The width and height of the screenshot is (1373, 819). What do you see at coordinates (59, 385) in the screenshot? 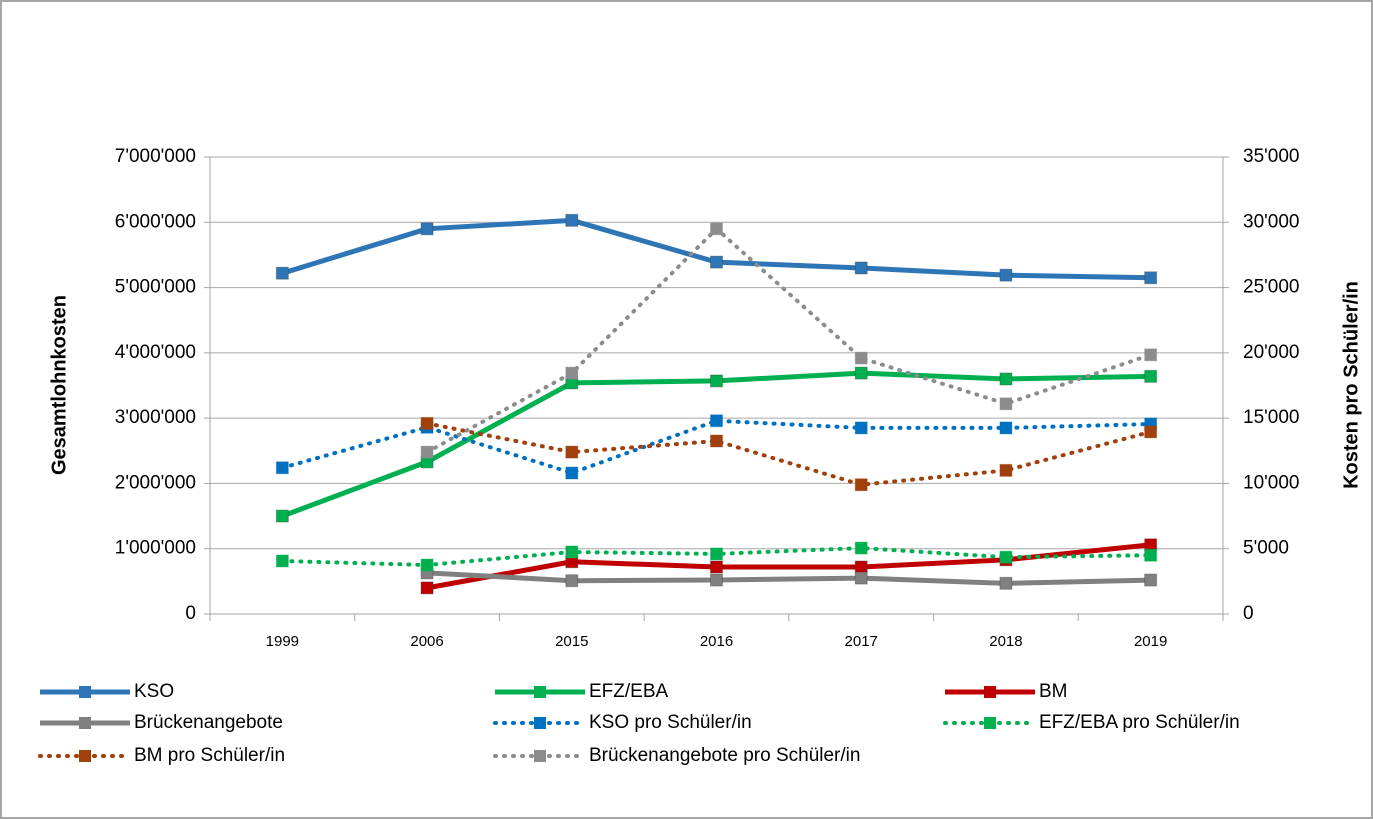
I see `y-axis-title: Gesamtlohnkosten` at bounding box center [59, 385].